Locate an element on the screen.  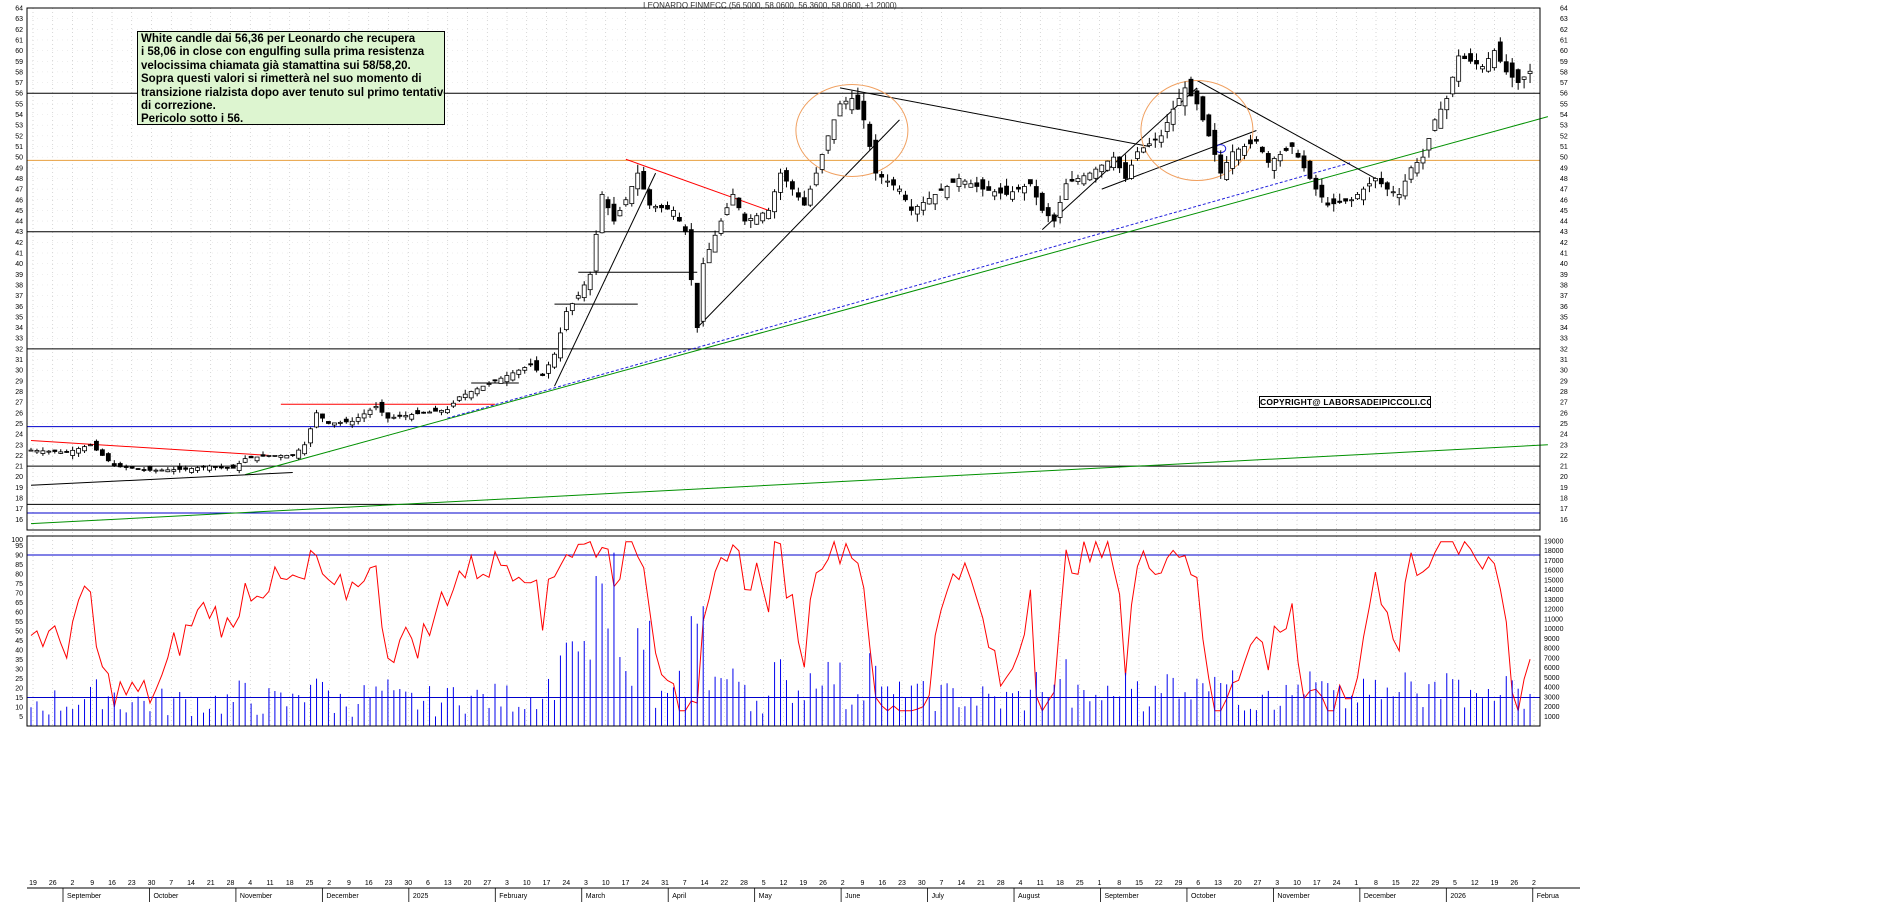
oscillator-tick-label: 85 is located at coordinates (19, 565).